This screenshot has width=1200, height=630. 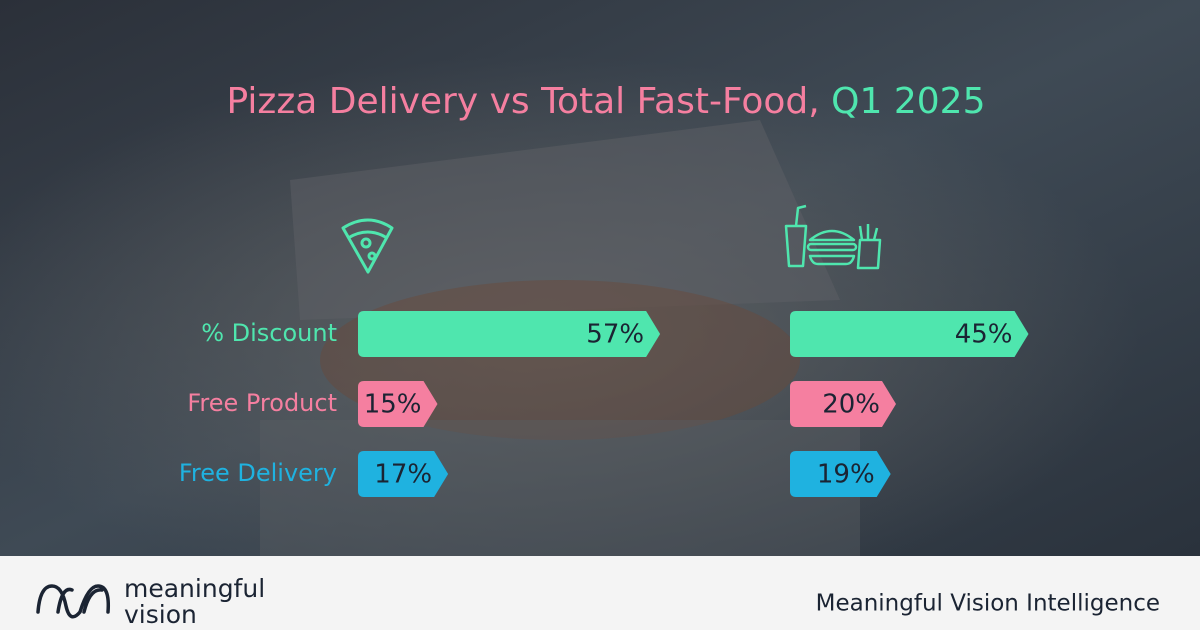 I want to click on logo-text: vision, so click(x=160, y=614).